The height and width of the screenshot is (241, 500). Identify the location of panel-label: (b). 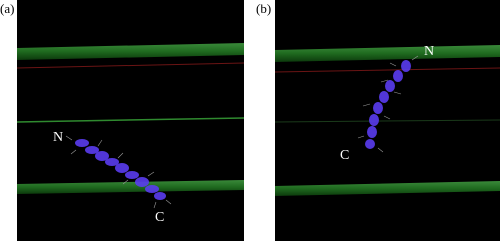
(263, 8).